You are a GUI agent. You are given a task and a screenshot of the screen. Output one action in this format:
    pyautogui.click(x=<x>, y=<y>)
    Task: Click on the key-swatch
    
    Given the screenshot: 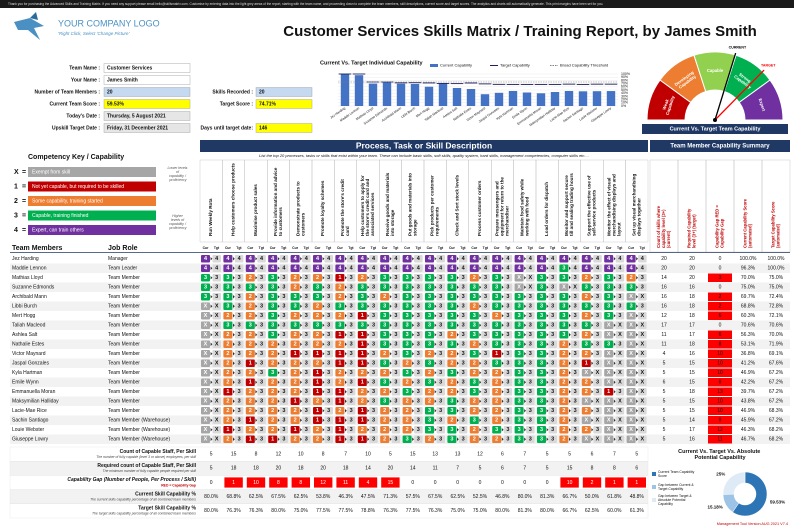 What is the action you would take?
    pyautogui.click(x=92, y=186)
    